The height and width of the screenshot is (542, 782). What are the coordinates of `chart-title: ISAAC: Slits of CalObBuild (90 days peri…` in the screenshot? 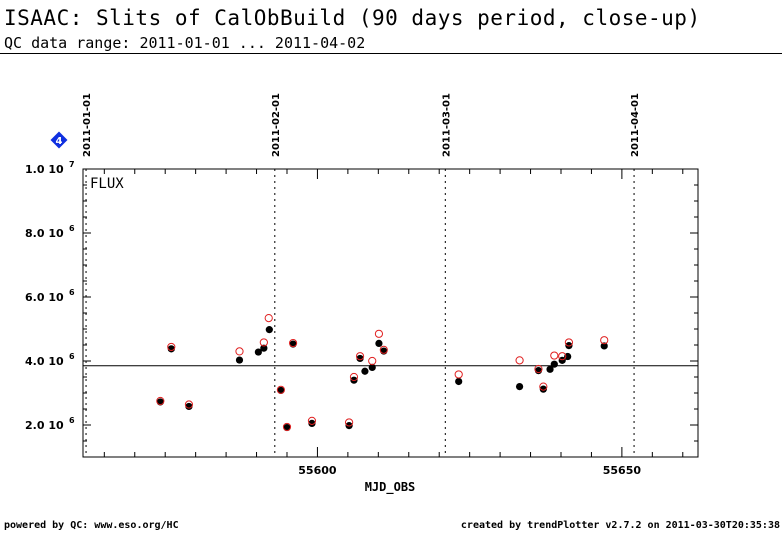 It's located at (352, 18).